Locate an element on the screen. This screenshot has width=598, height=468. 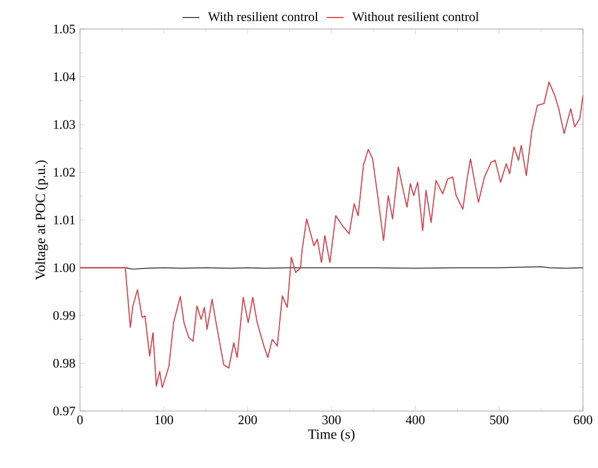
y-tick-label: 0.99 is located at coordinates (64, 315).